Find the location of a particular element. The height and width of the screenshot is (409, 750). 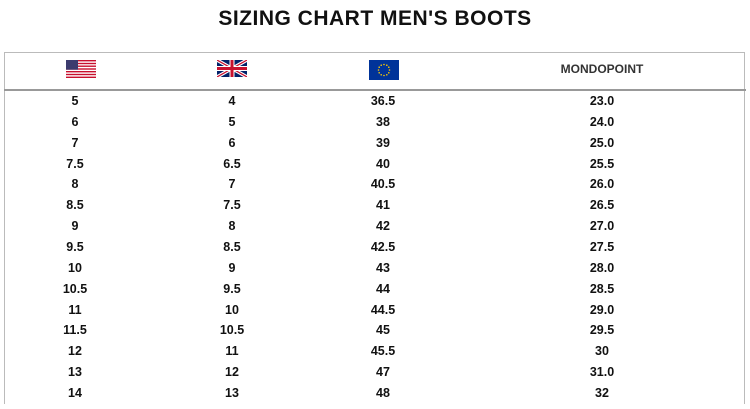

table-cell: 28.5 is located at coordinates (602, 288).